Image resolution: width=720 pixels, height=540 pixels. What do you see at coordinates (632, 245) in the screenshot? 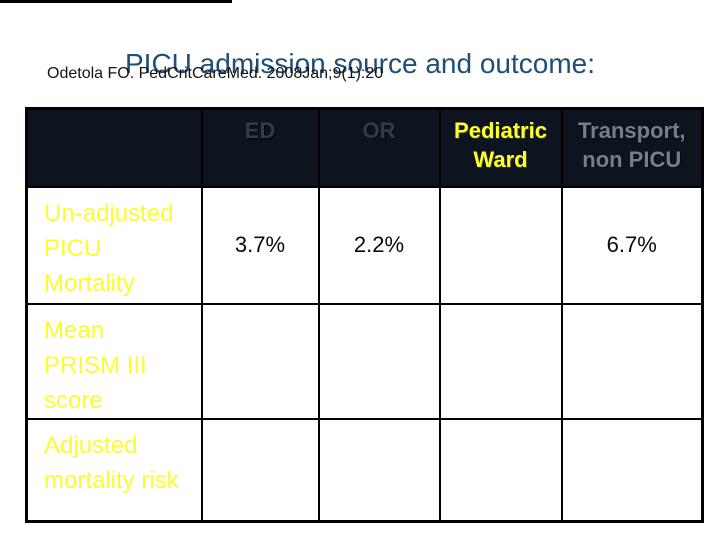
I see `cell-unadjusted-transport: 6.7%` at bounding box center [632, 245].